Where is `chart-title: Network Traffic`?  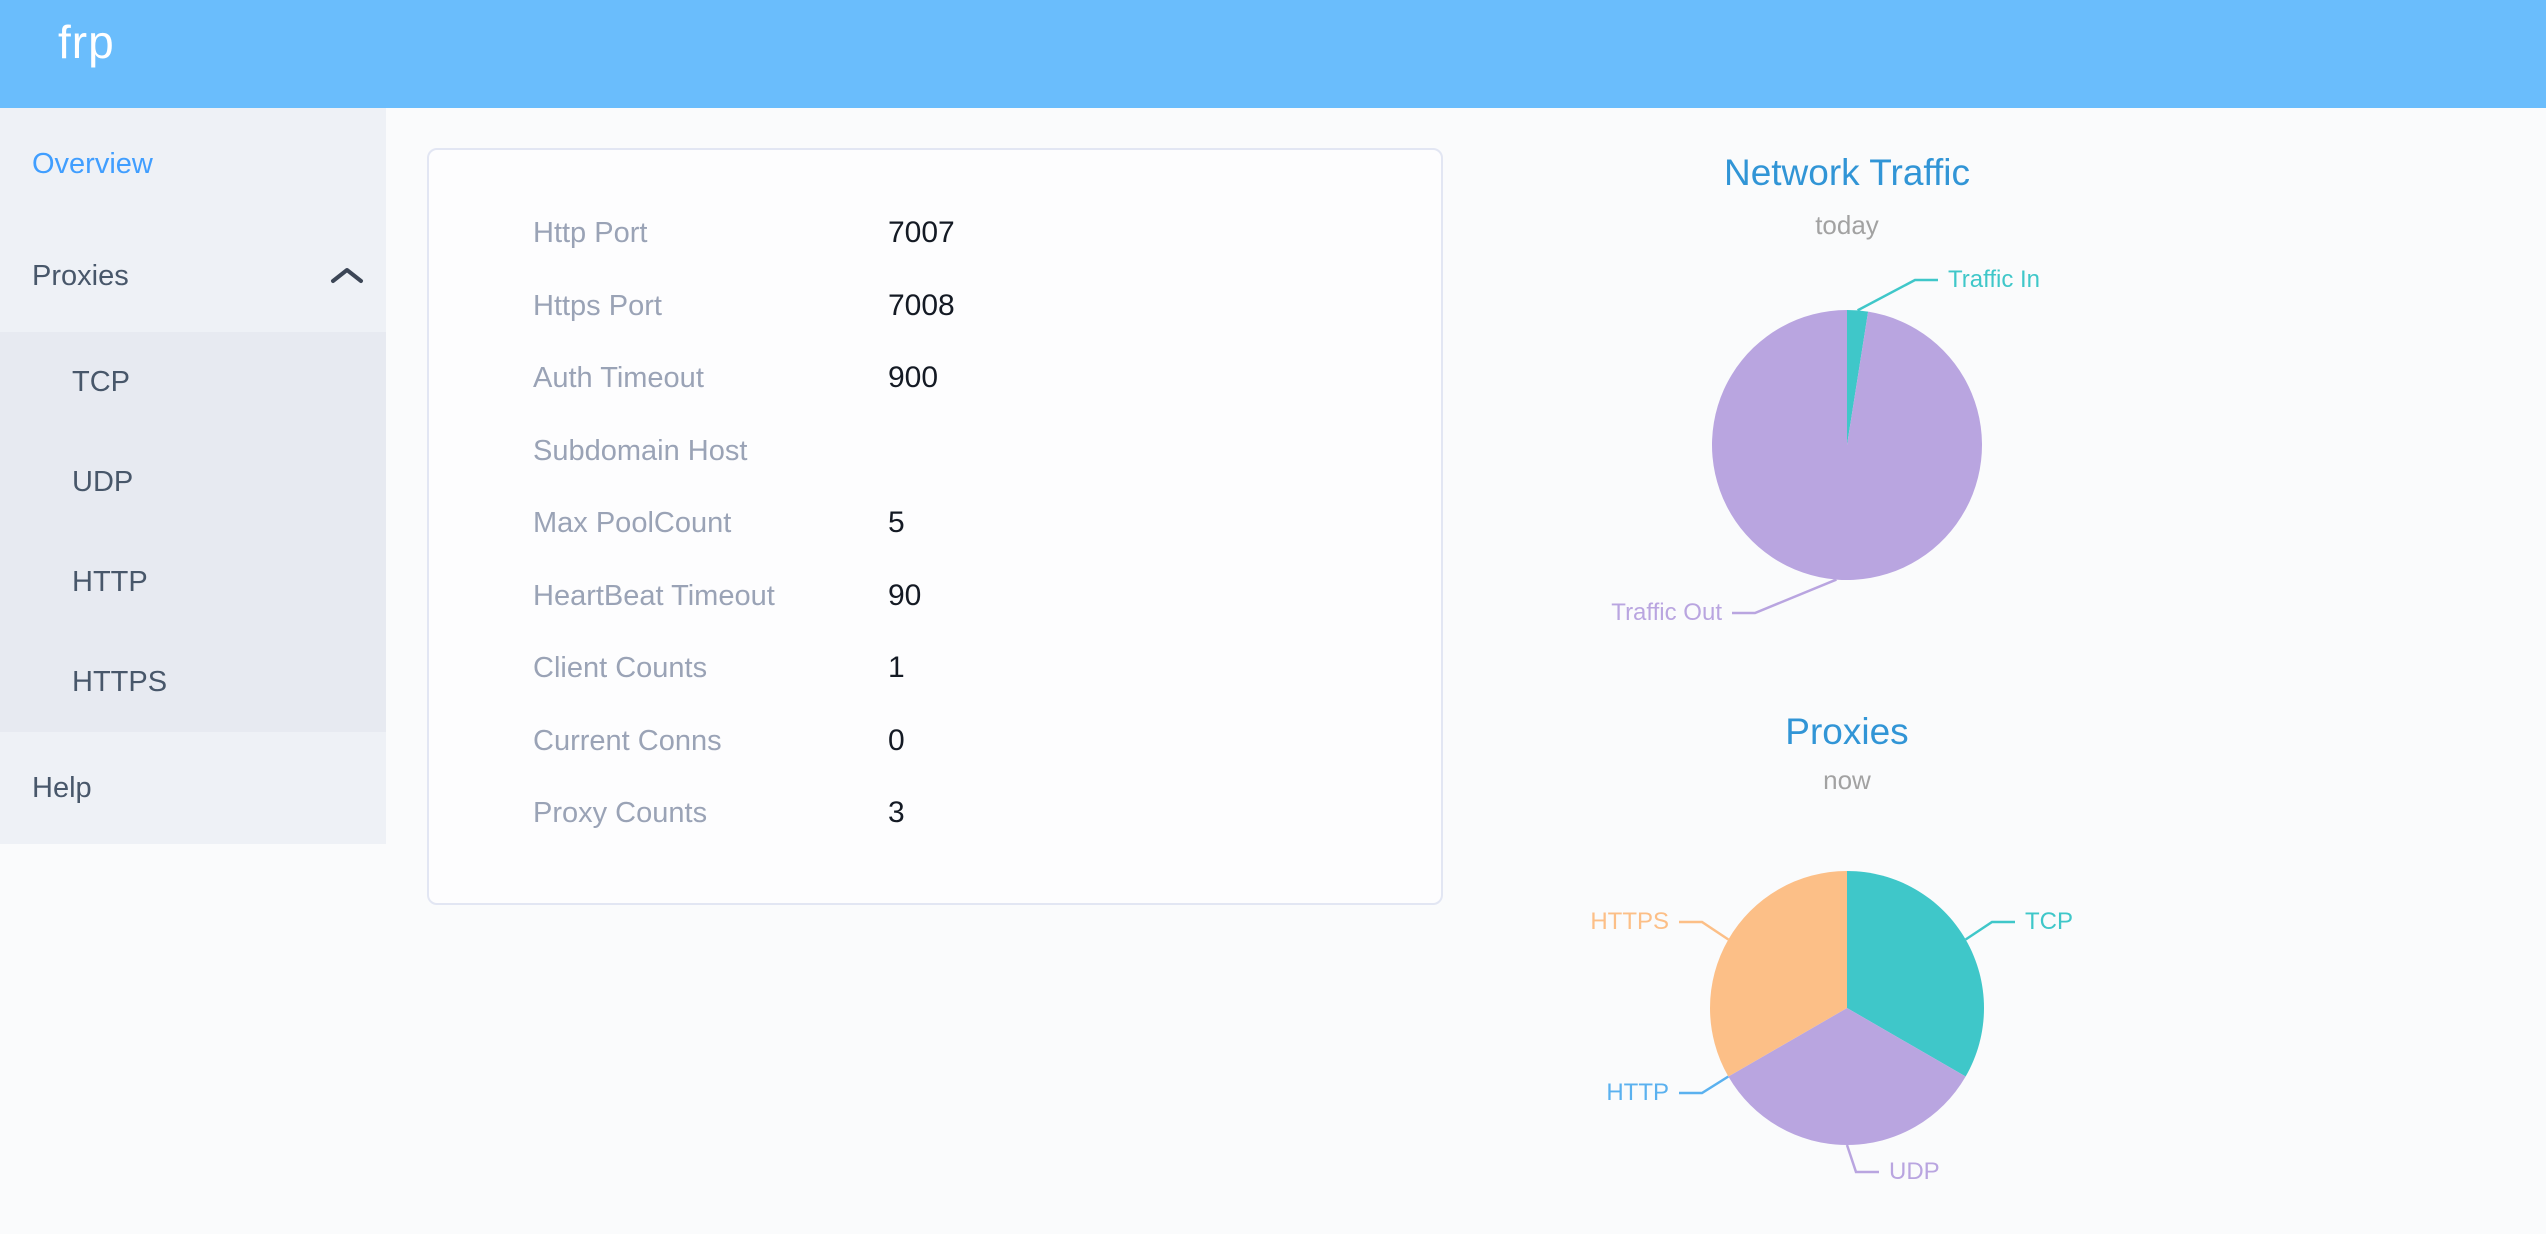 chart-title: Network Traffic is located at coordinates (1847, 172).